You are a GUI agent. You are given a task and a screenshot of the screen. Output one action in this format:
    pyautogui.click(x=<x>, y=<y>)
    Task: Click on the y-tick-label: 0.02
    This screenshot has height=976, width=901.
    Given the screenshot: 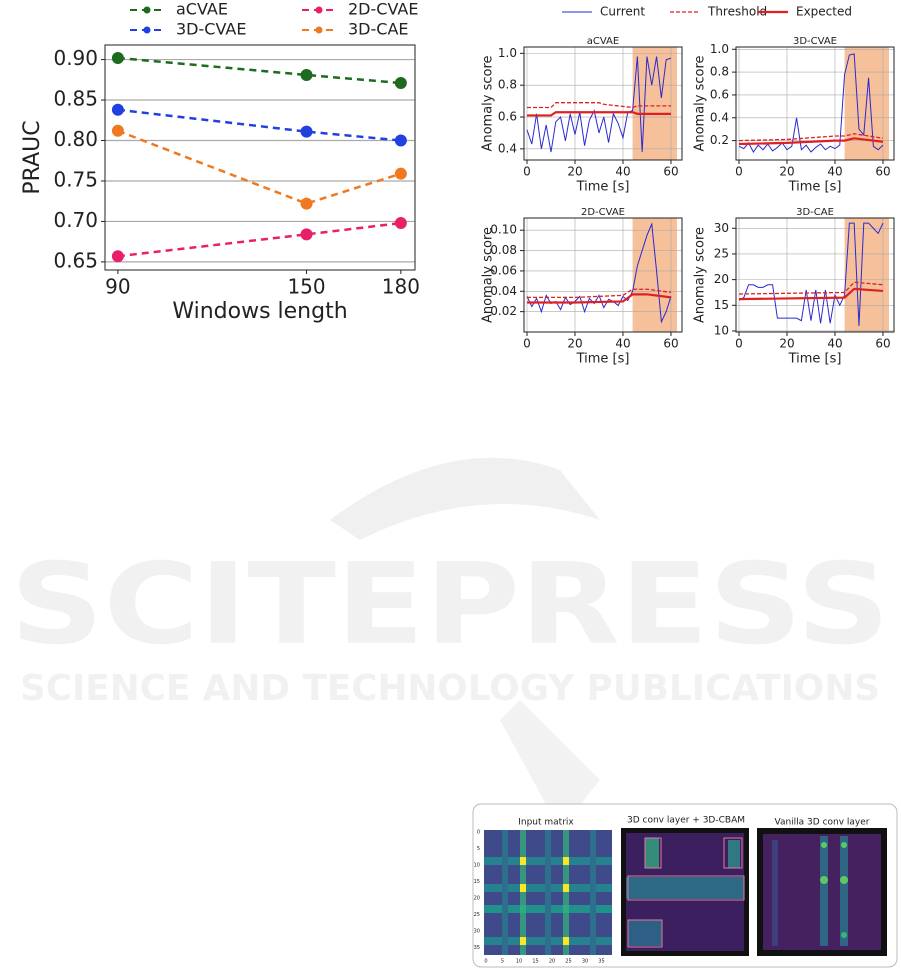 What is the action you would take?
    pyautogui.click(x=503, y=311)
    